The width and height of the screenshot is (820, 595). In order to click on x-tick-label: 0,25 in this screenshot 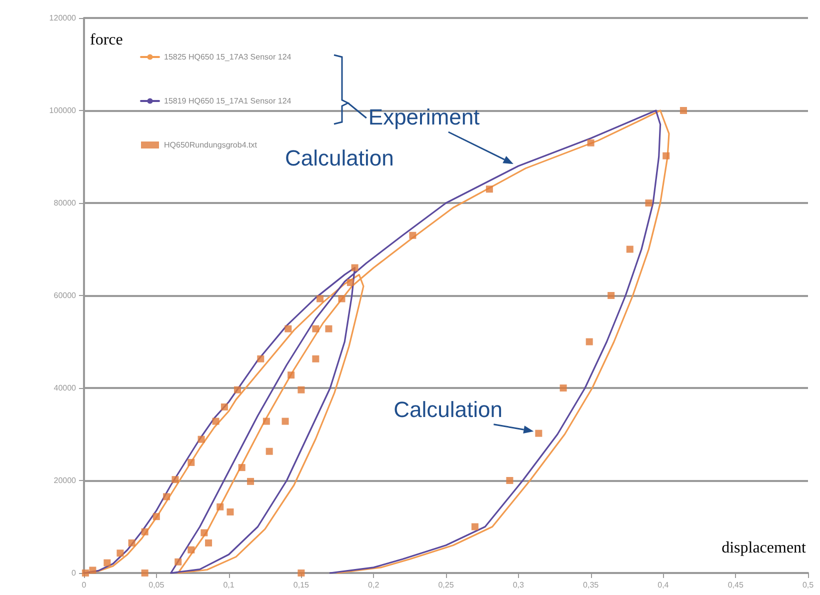, I will do `click(446, 585)`.